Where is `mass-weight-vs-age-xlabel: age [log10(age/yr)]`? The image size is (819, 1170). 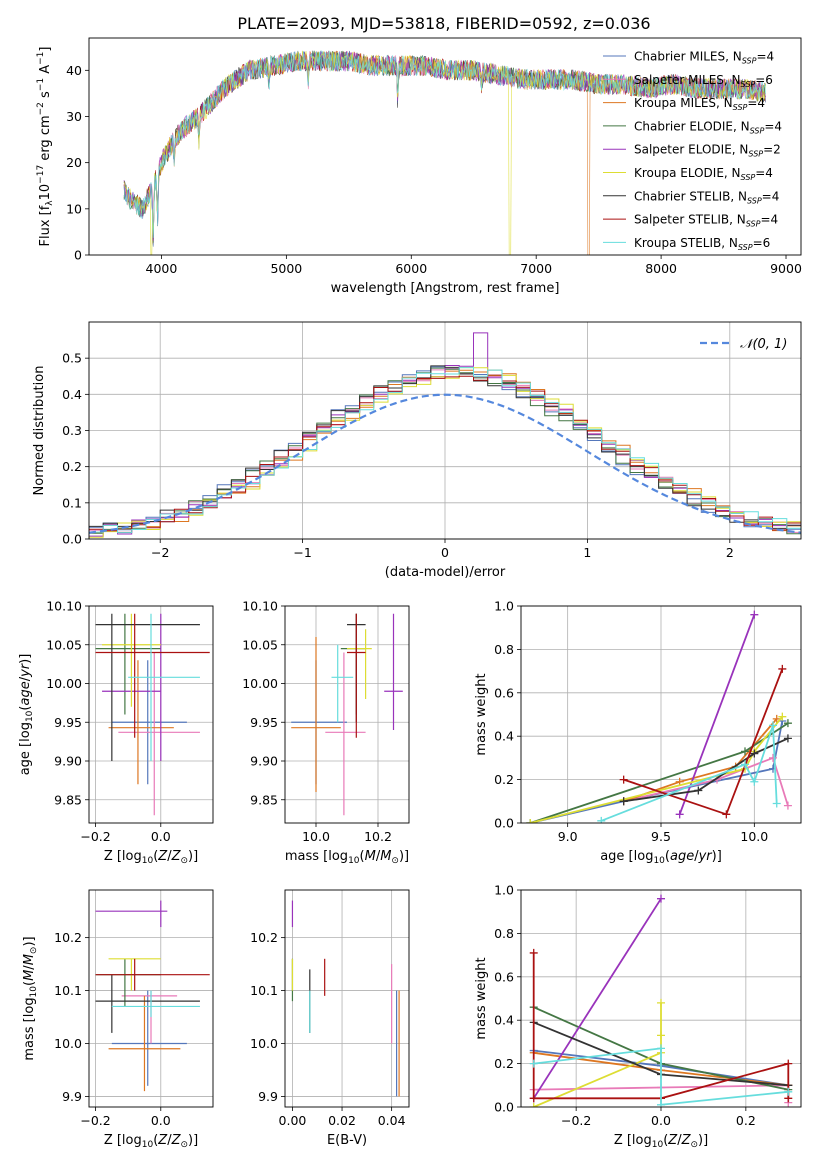
mass-weight-vs-age-xlabel: age [log10(age/yr)] is located at coordinates (661, 857).